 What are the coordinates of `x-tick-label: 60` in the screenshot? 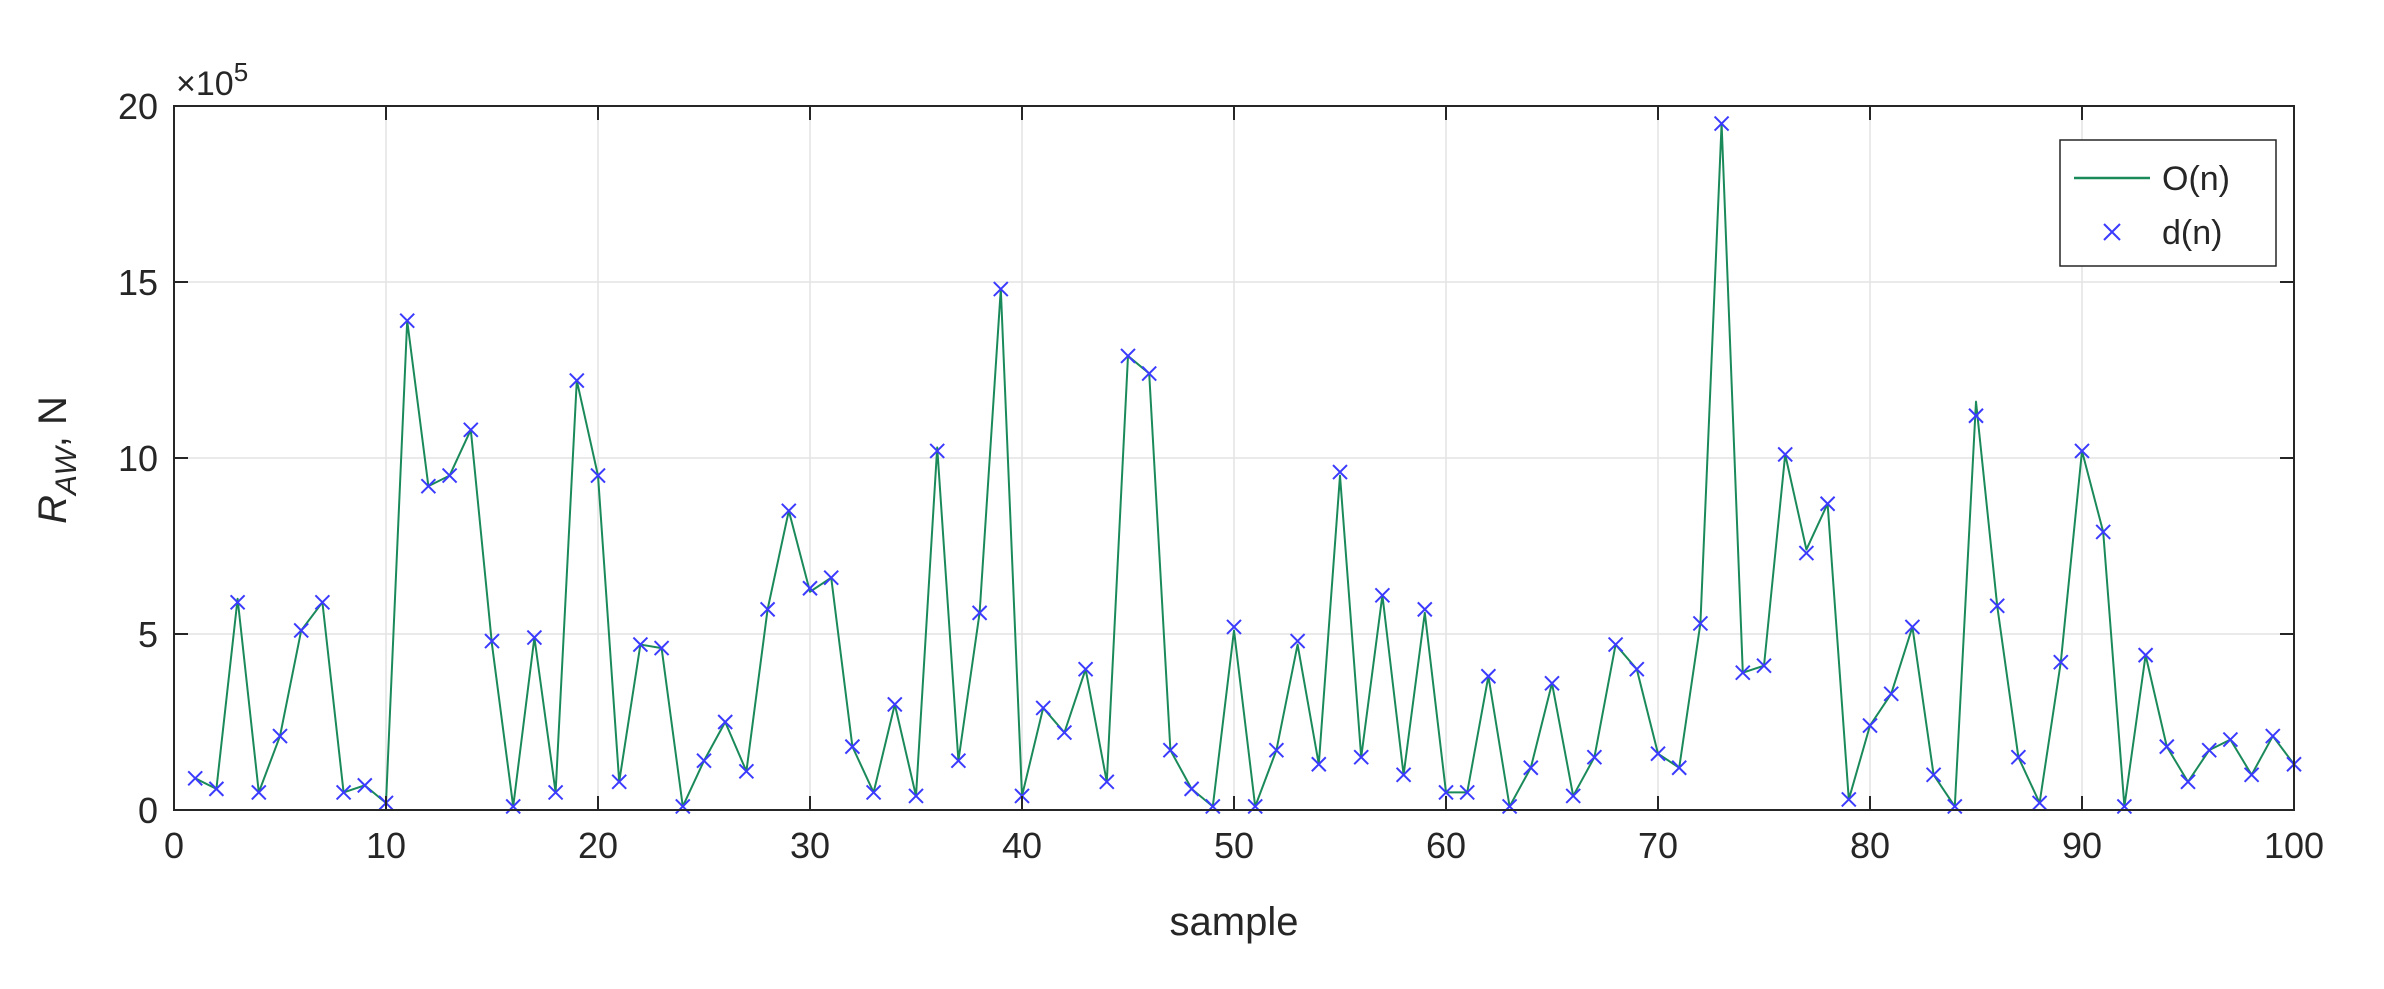 It's located at (1446, 845).